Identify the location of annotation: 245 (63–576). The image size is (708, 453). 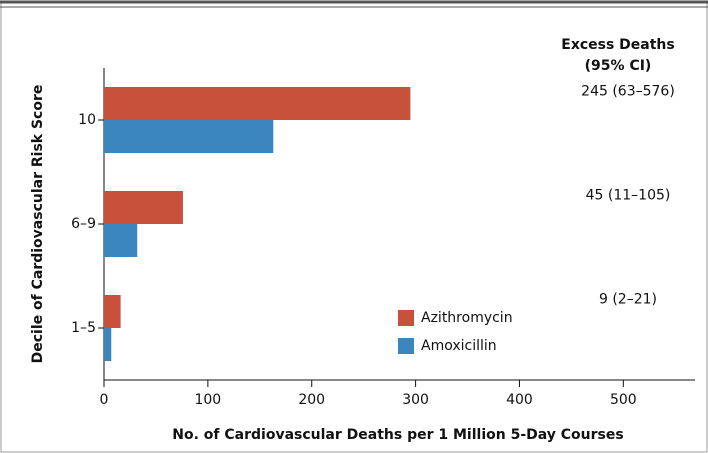
(628, 92).